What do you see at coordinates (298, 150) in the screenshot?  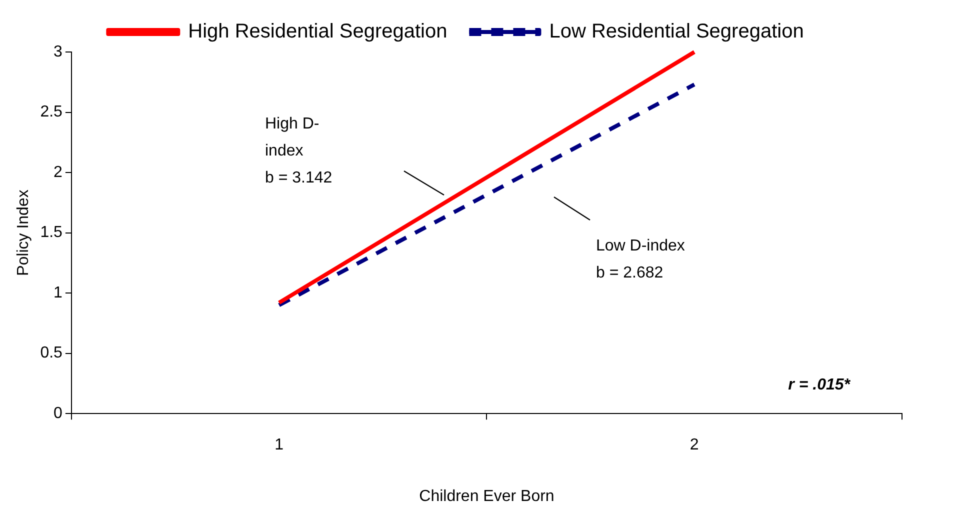 I see `annotation: High D- index b = 3.142` at bounding box center [298, 150].